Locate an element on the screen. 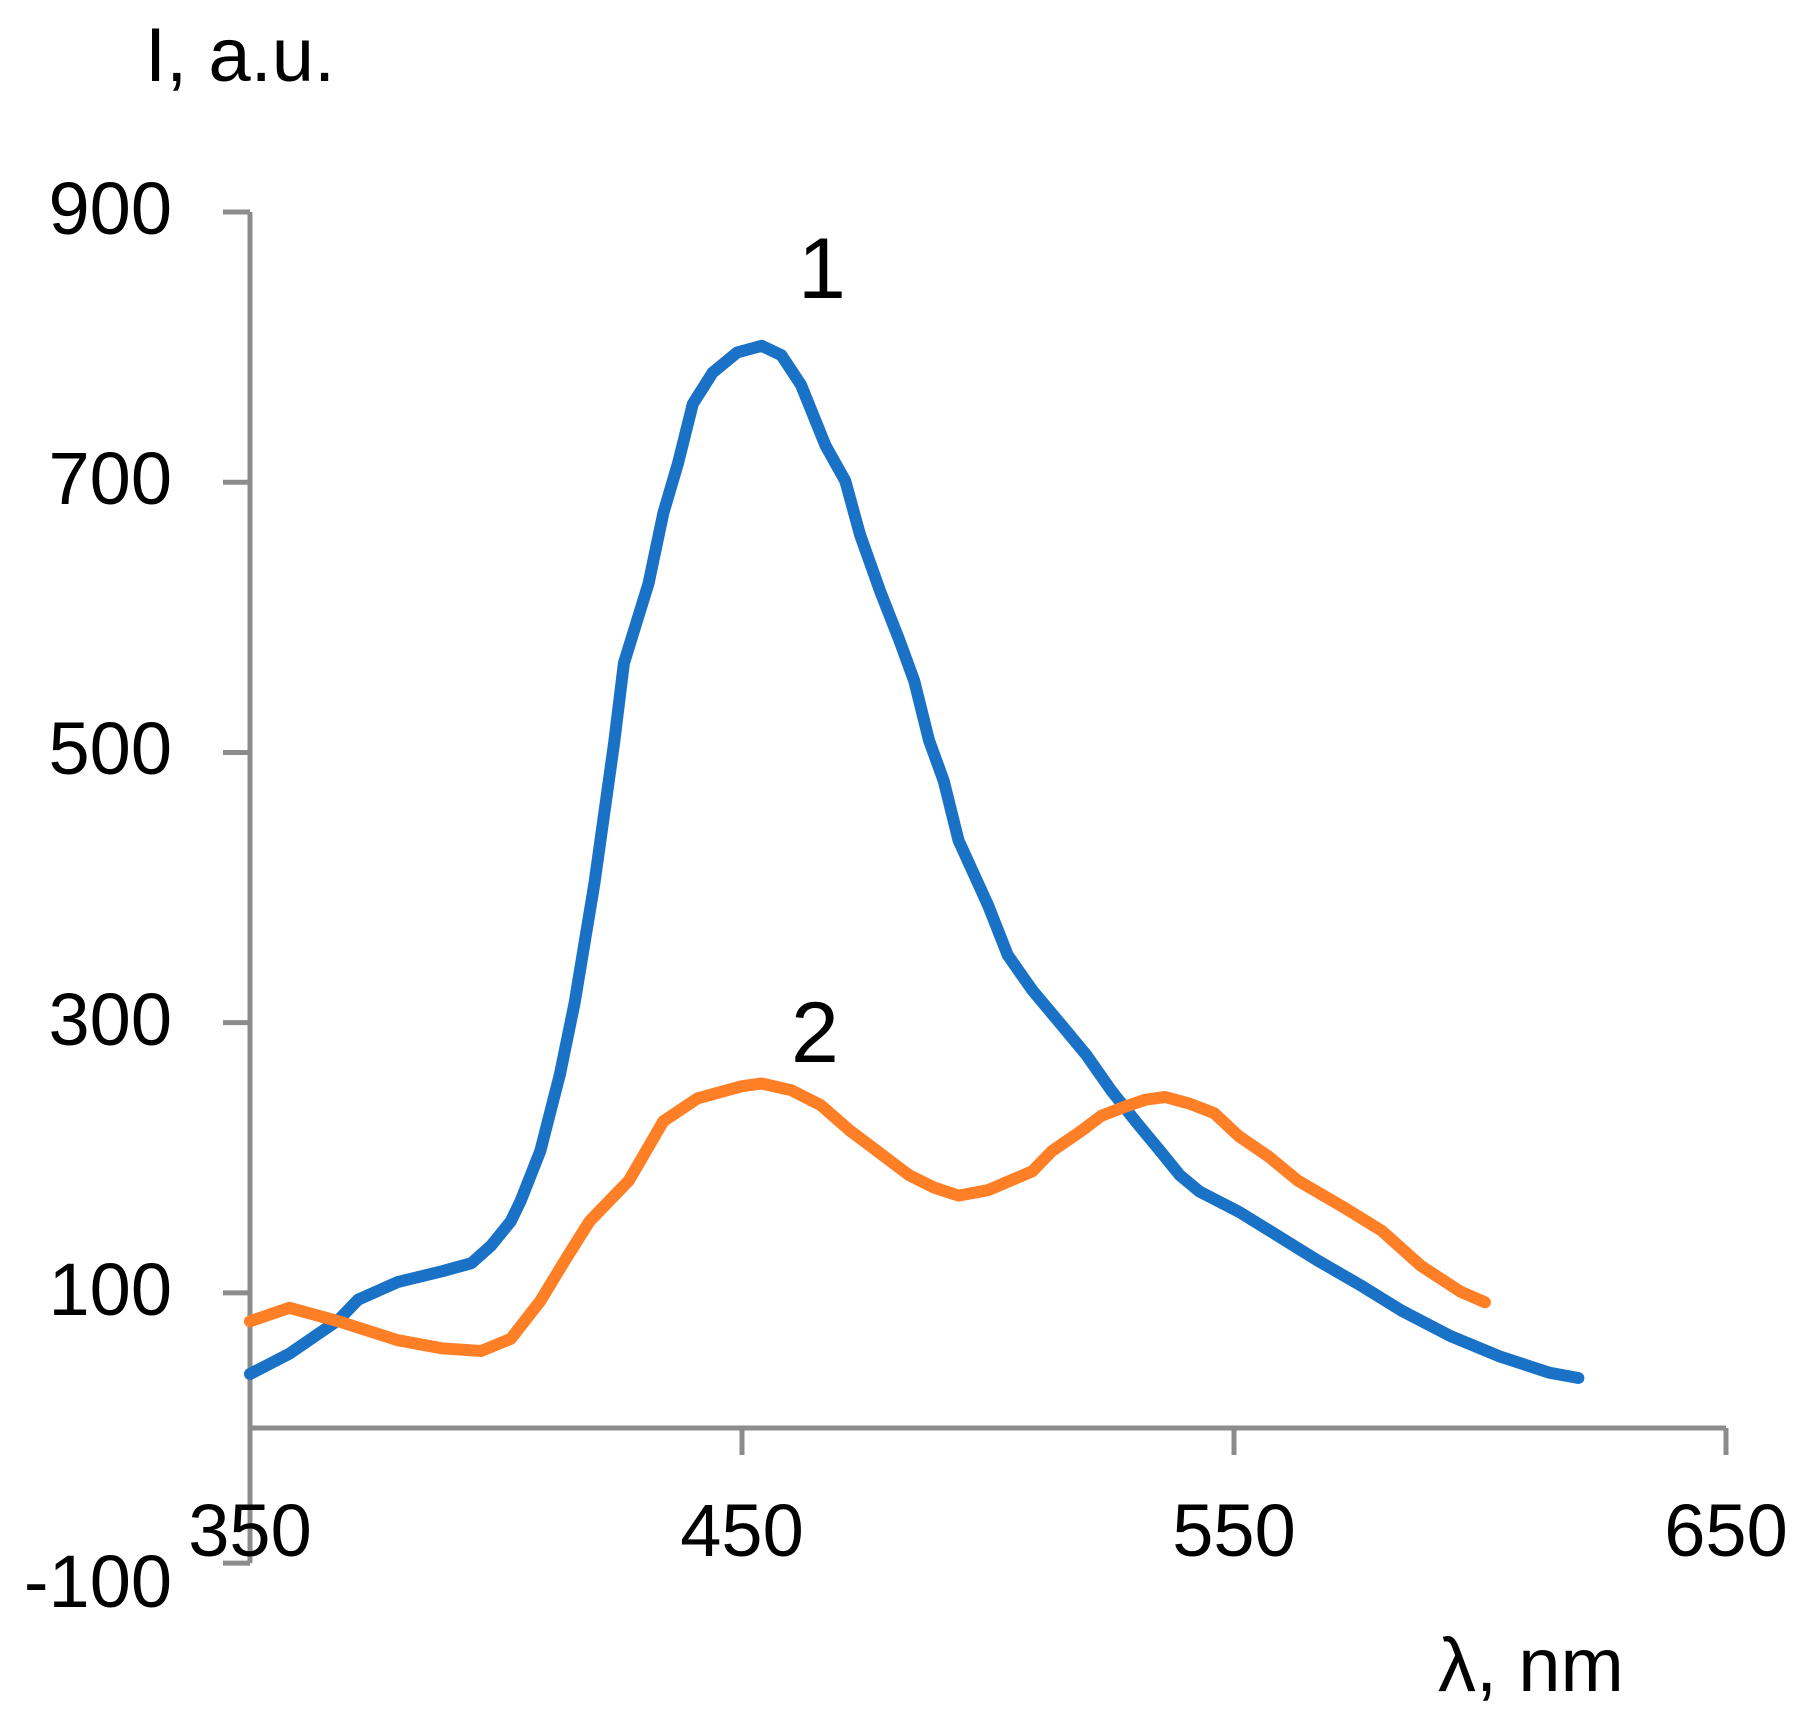 Image resolution: width=1809 pixels, height=1735 pixels. x-tick-label: 350 is located at coordinates (250, 1530).